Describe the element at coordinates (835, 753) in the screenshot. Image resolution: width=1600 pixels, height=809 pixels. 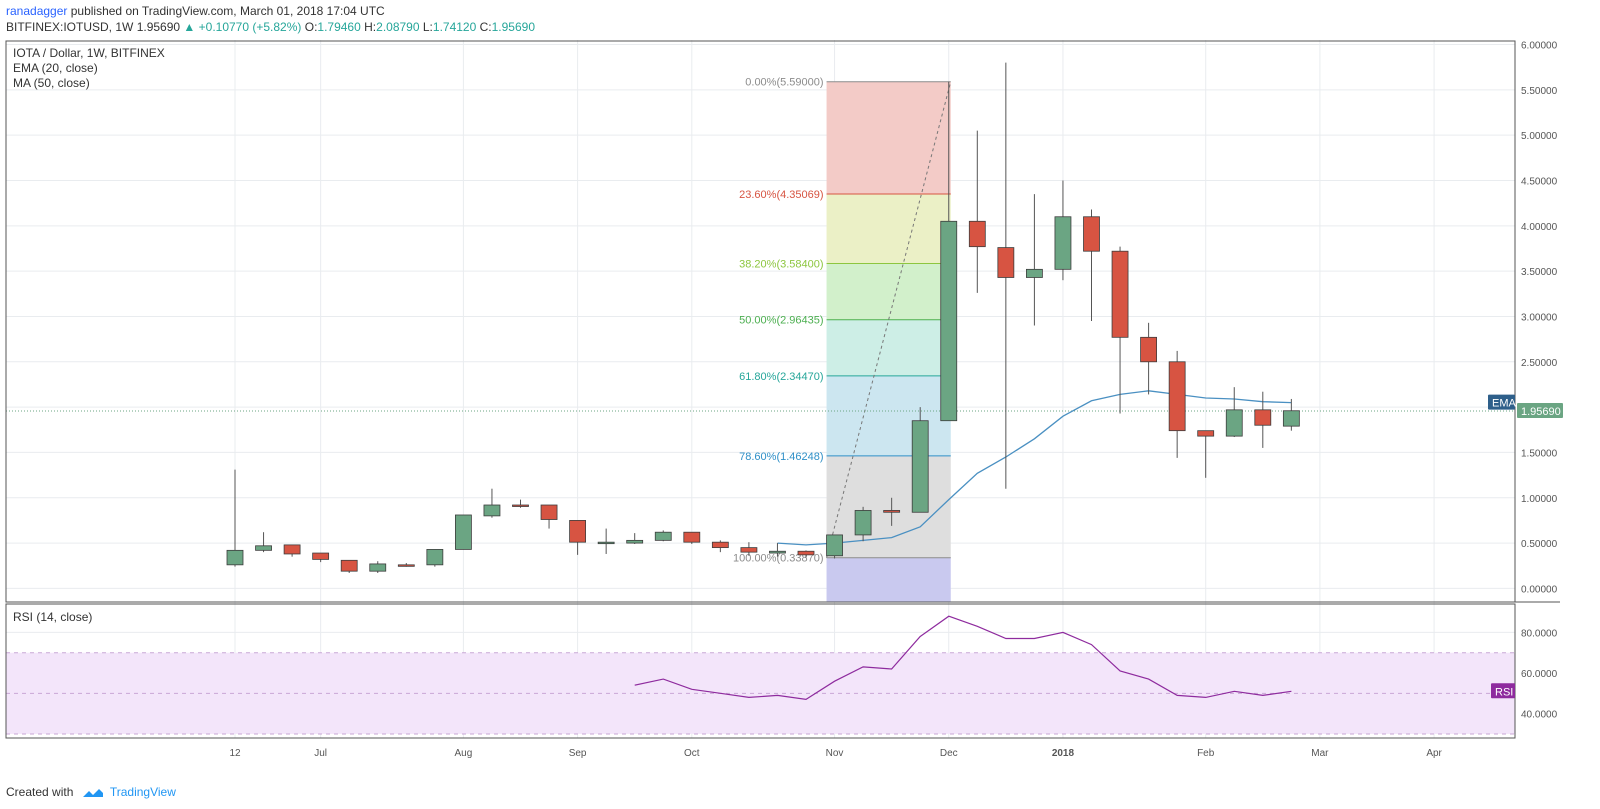
I see `time-tick-label: Nov` at that location.